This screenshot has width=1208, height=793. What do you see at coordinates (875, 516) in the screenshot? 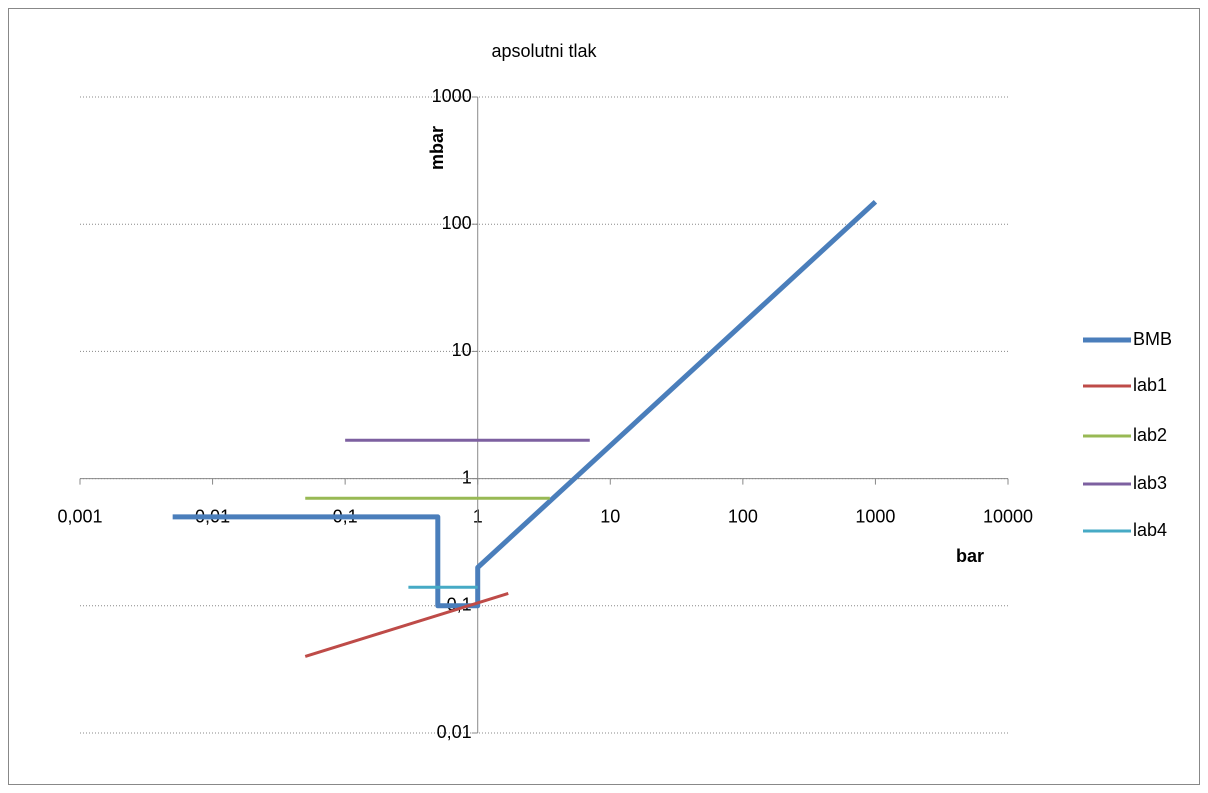
I see `x-tick-label: 1000` at bounding box center [875, 516].